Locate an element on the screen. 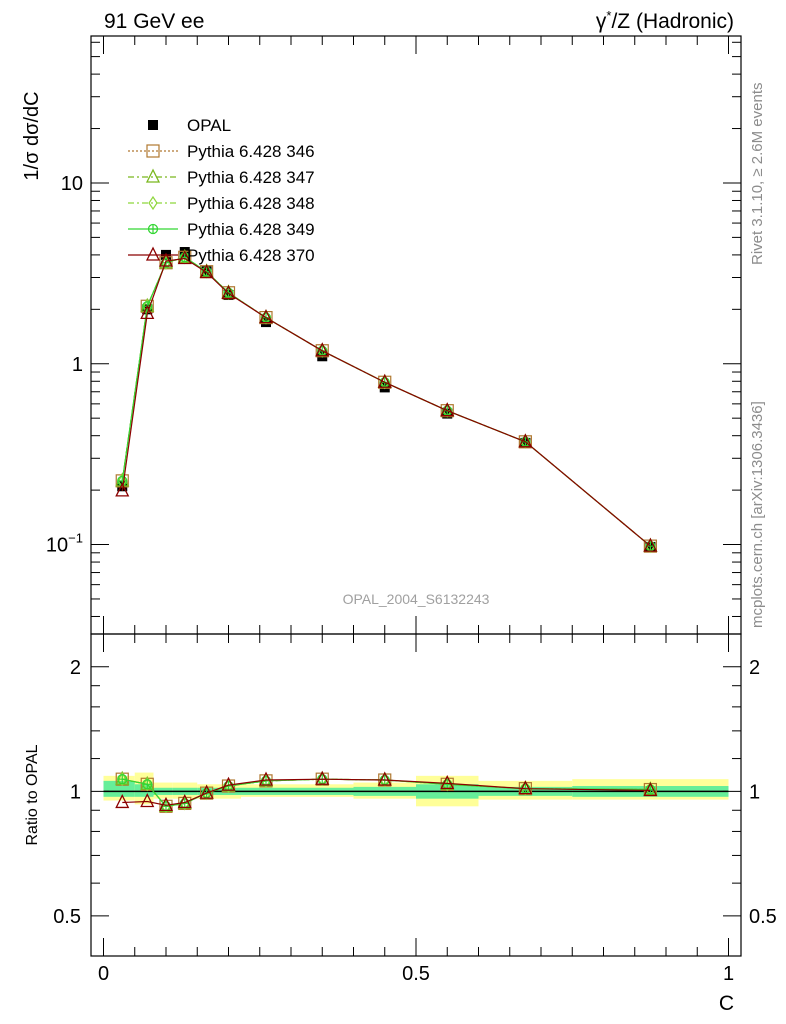 The width and height of the screenshot is (786, 1024). header-energy-label: 91 GeV ee is located at coordinates (154, 21).